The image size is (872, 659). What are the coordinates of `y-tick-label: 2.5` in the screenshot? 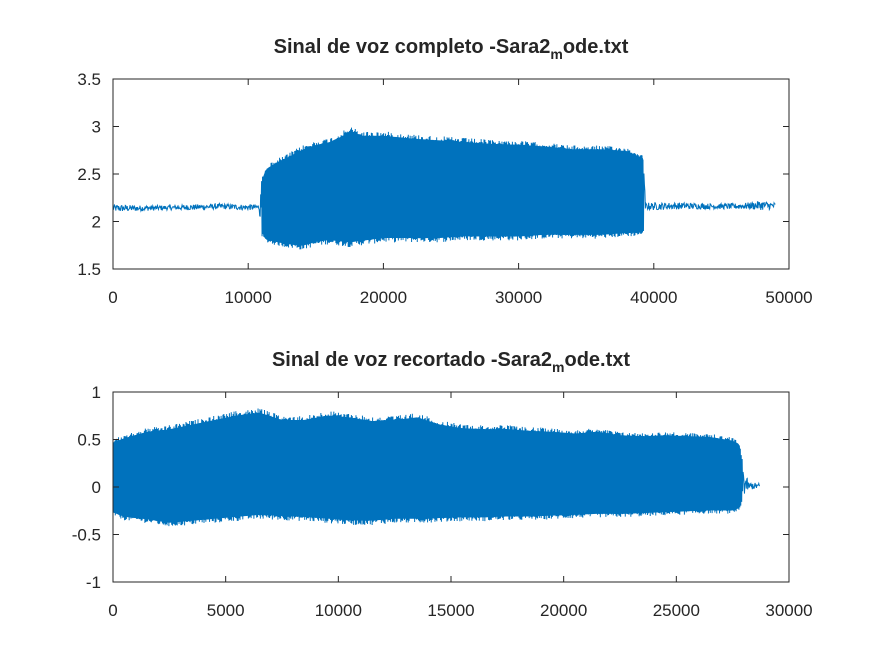 It's located at (89, 174).